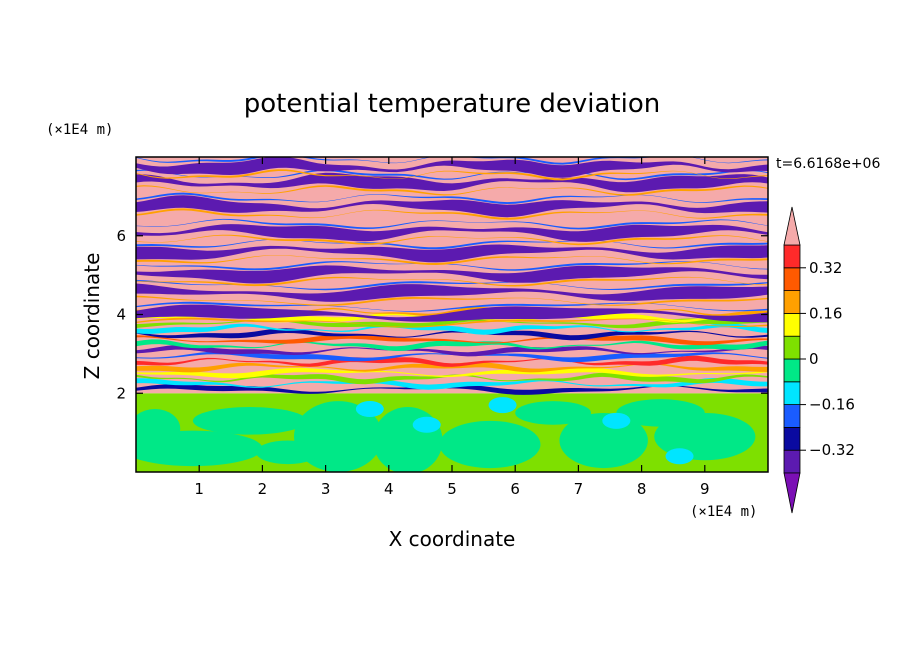 This screenshot has width=904, height=654. I want to click on y-unit-label: (×1E4 m), so click(79, 130).